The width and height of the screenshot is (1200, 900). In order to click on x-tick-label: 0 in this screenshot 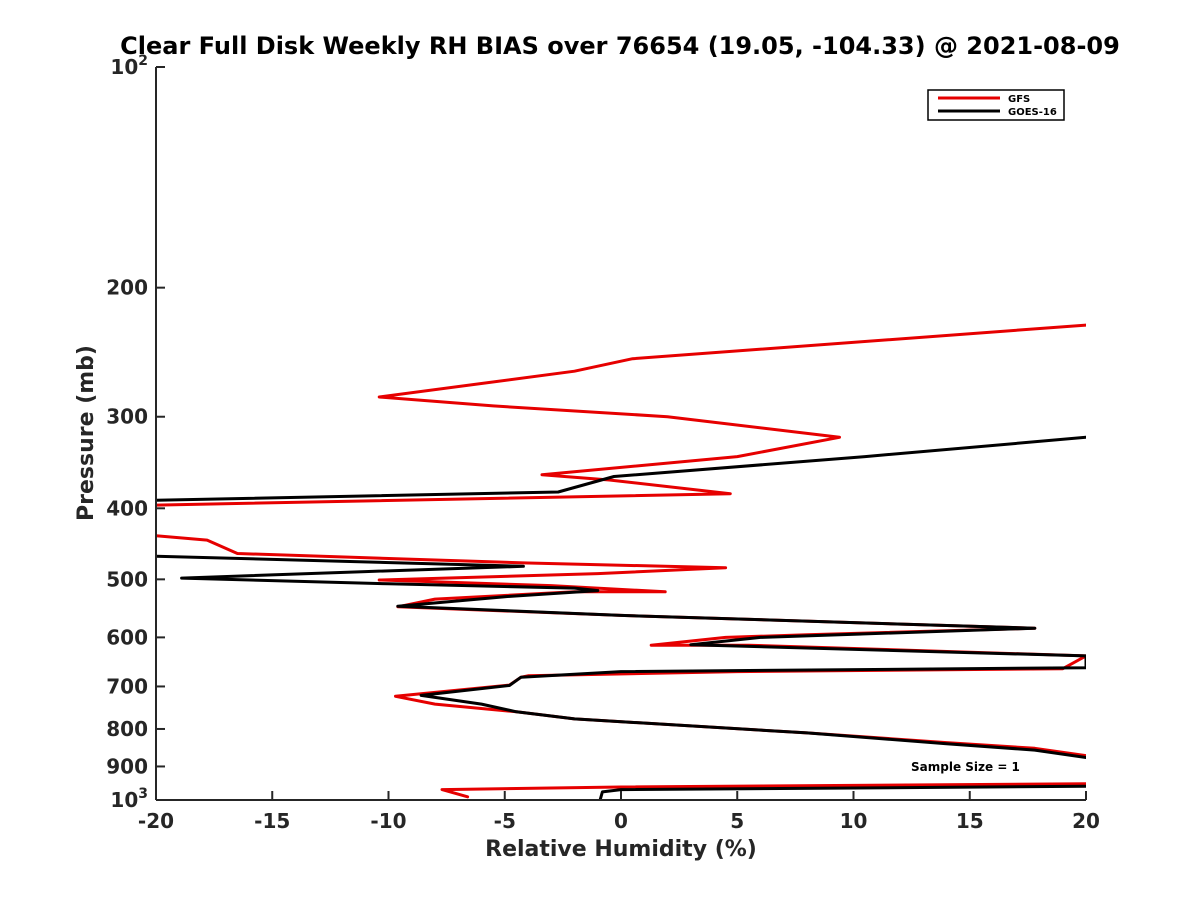, I will do `click(621, 821)`.